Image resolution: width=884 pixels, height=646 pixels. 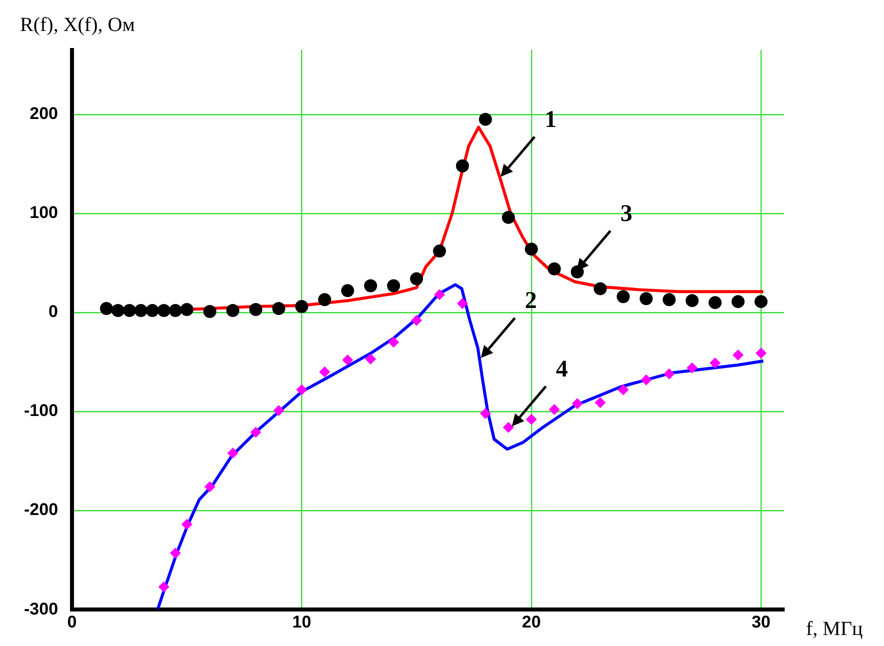 What do you see at coordinates (531, 622) in the screenshot?
I see `x-tick-label: 20` at bounding box center [531, 622].